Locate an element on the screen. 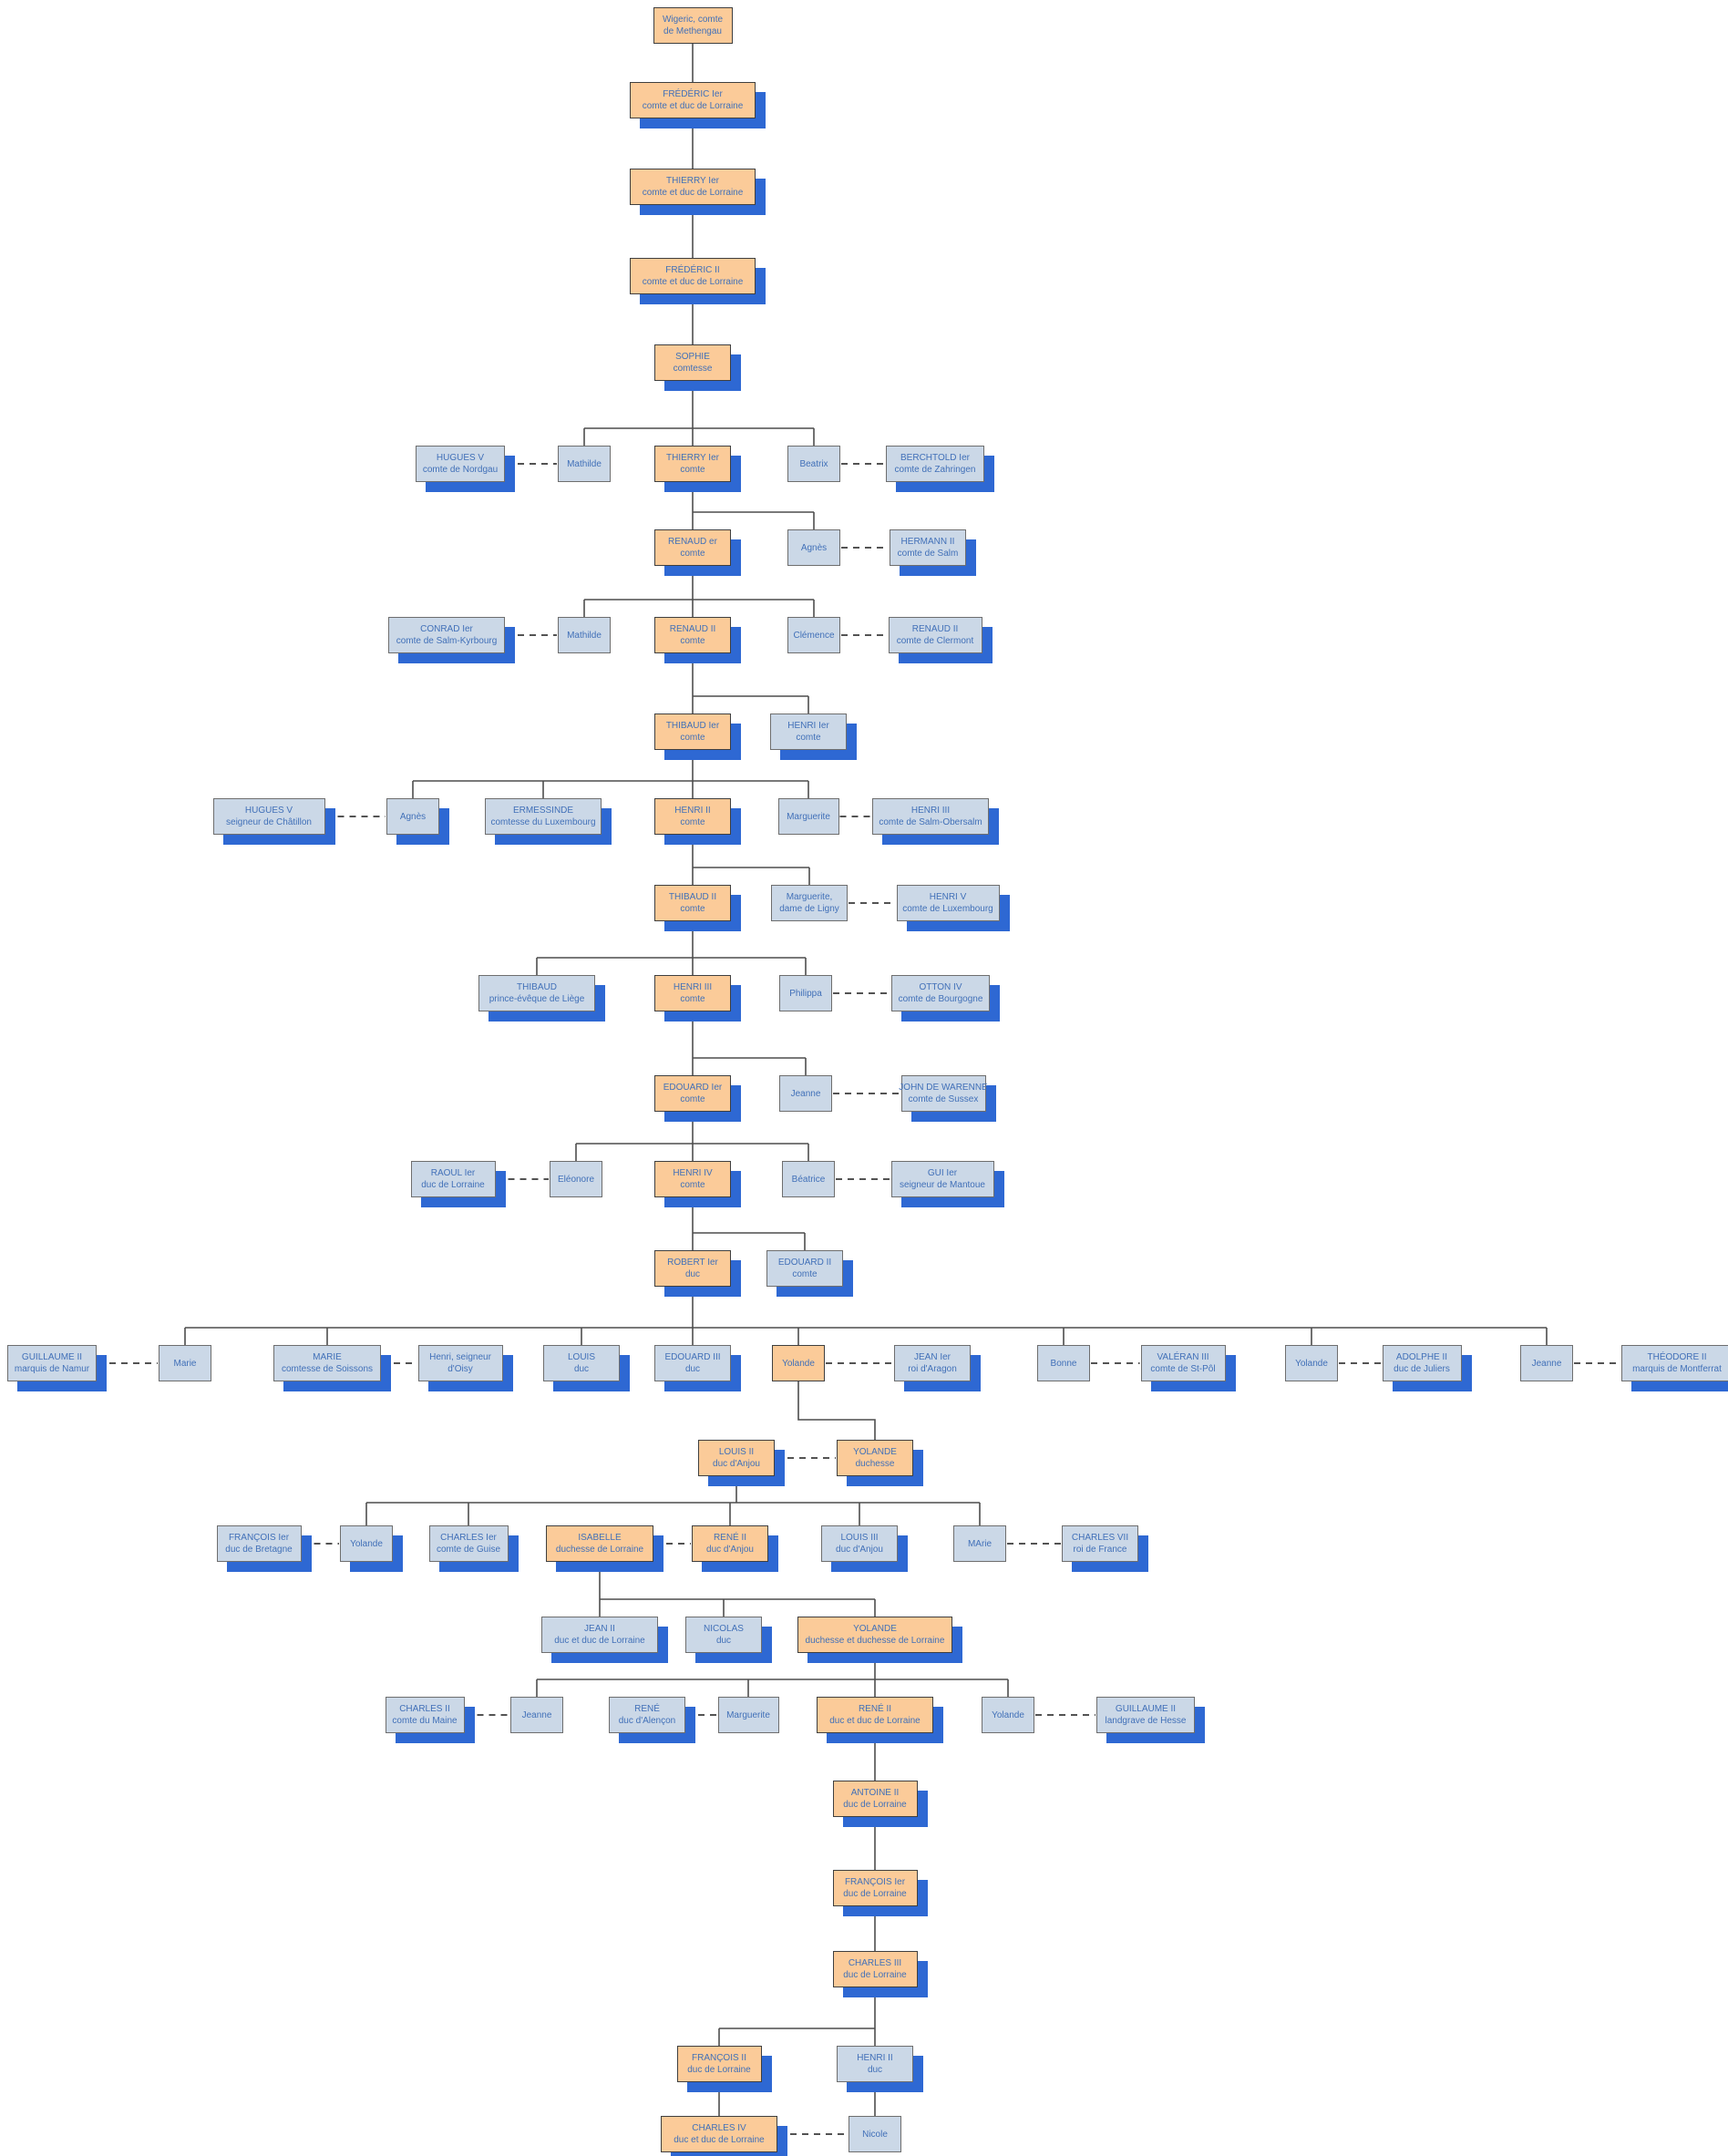 The width and height of the screenshot is (1728, 2156). person-title: seigneur de Châtillon is located at coordinates (269, 822).